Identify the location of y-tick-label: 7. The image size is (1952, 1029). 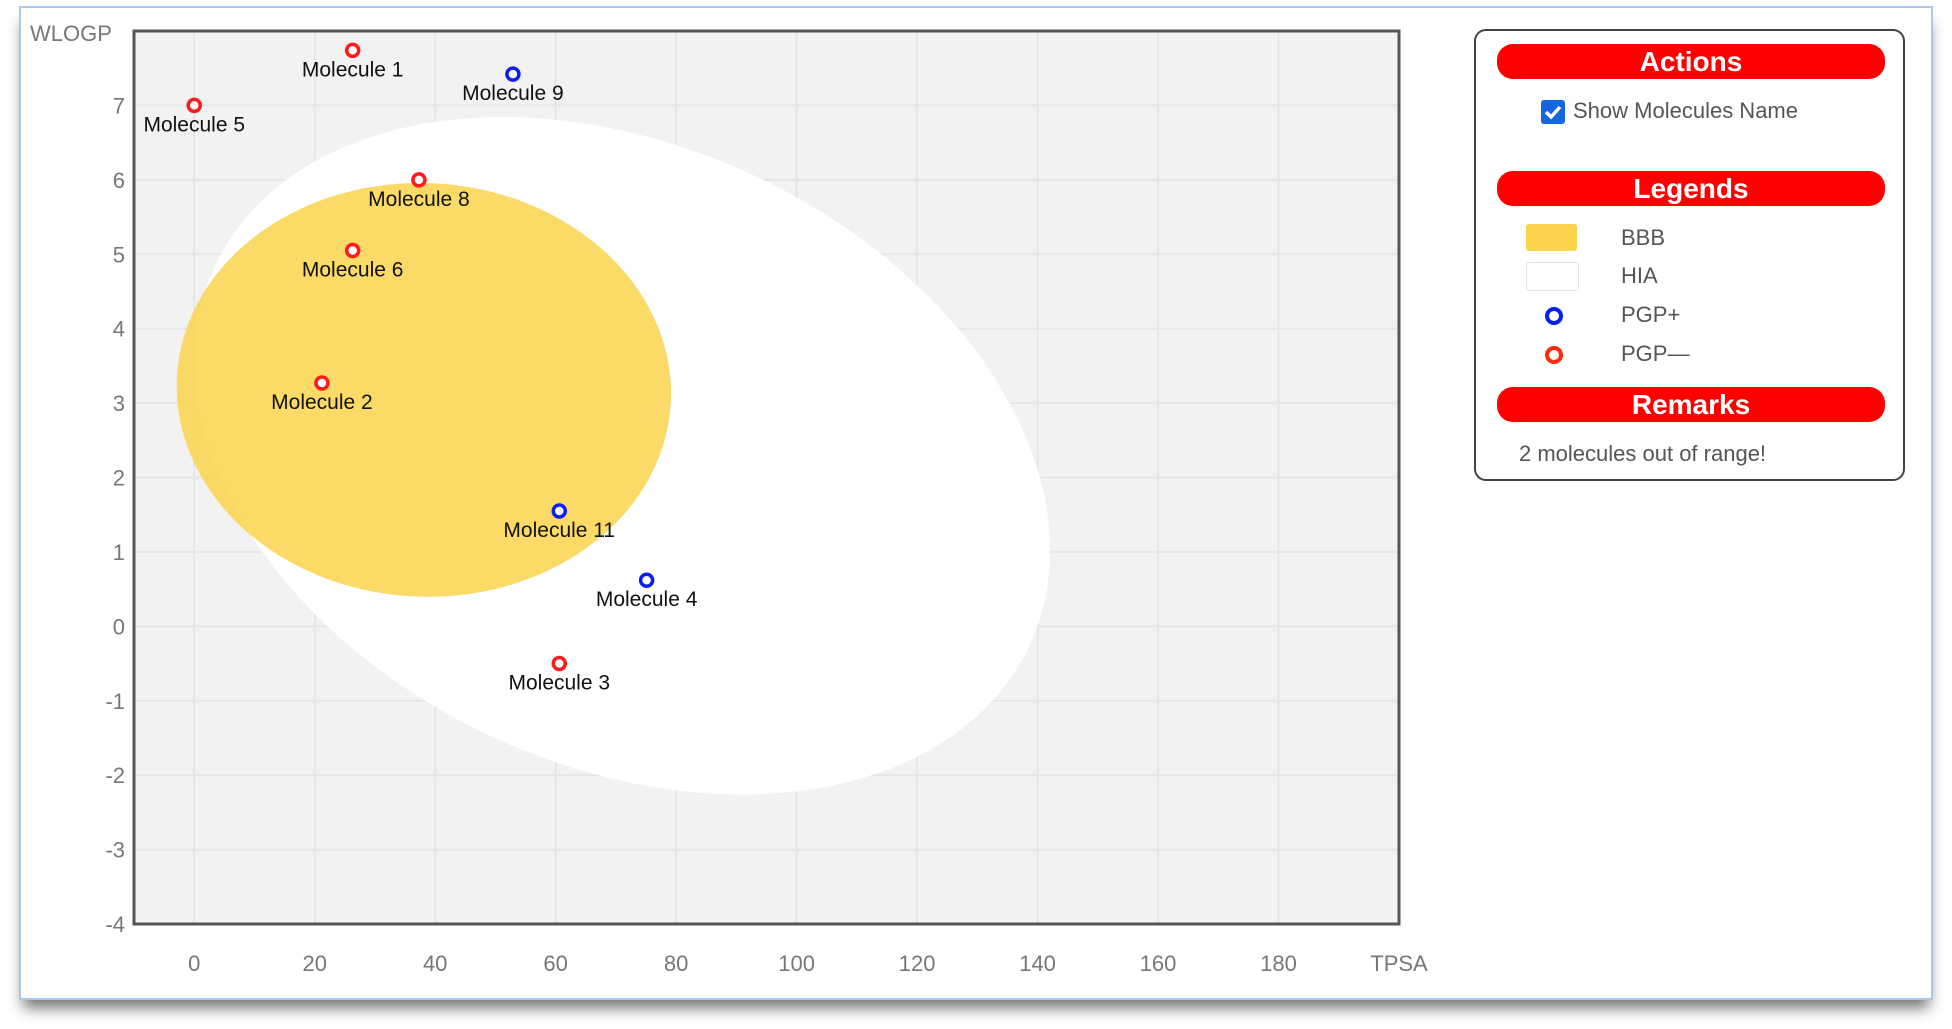
(119, 105).